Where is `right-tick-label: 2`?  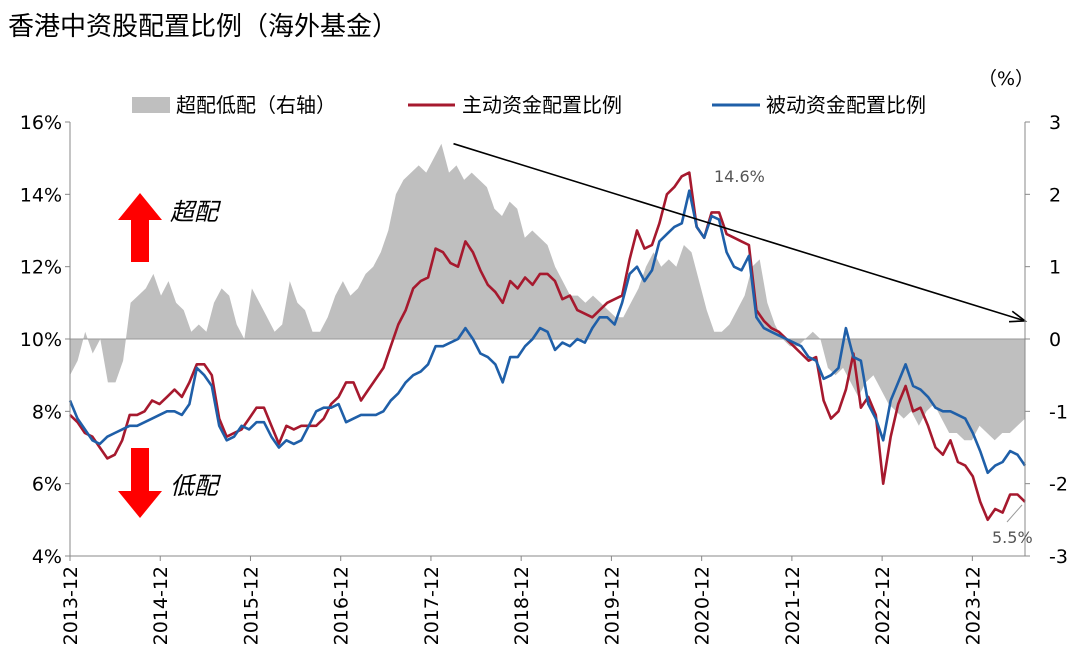 right-tick-label: 2 is located at coordinates (1055, 195).